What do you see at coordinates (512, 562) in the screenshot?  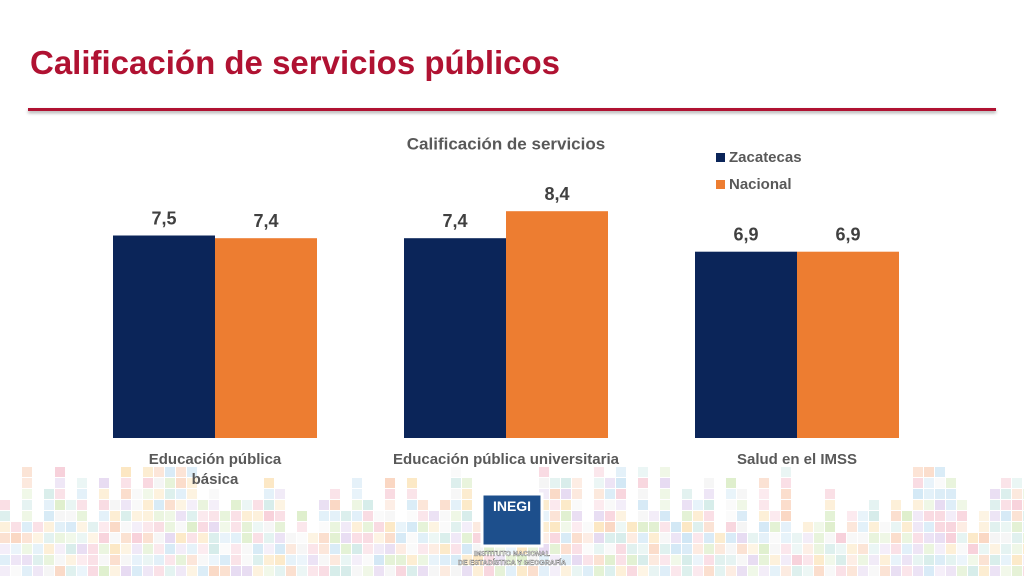 I see `logo-subtitle: DE ESTADÍSTICA Y GEOGRAFÍA` at bounding box center [512, 562].